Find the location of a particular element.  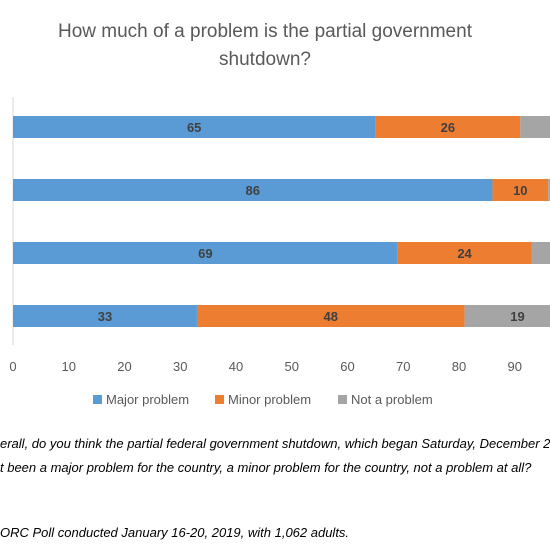

legend-label-major: Major problem is located at coordinates (148, 399).